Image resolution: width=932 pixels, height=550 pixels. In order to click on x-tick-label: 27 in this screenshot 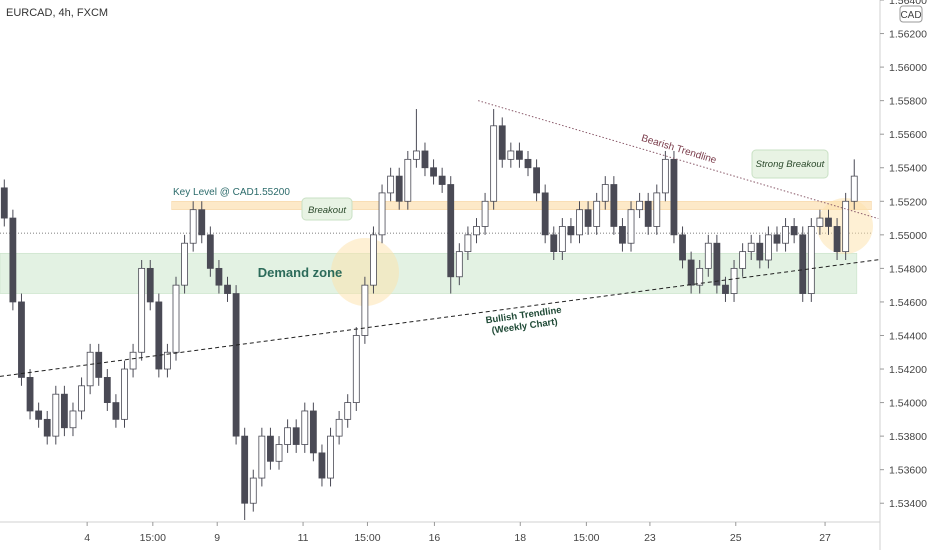, I will do `click(825, 538)`.